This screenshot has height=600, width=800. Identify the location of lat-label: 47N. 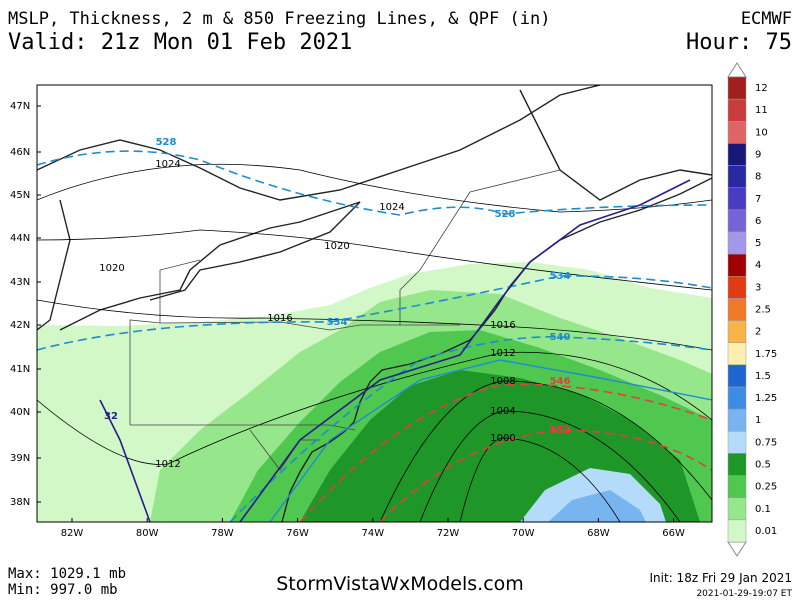
(20, 106).